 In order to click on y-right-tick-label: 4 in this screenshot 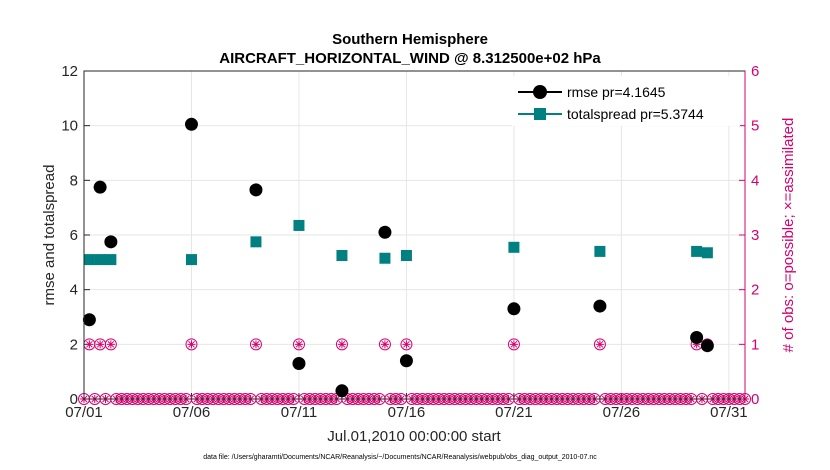, I will do `click(755, 180)`.